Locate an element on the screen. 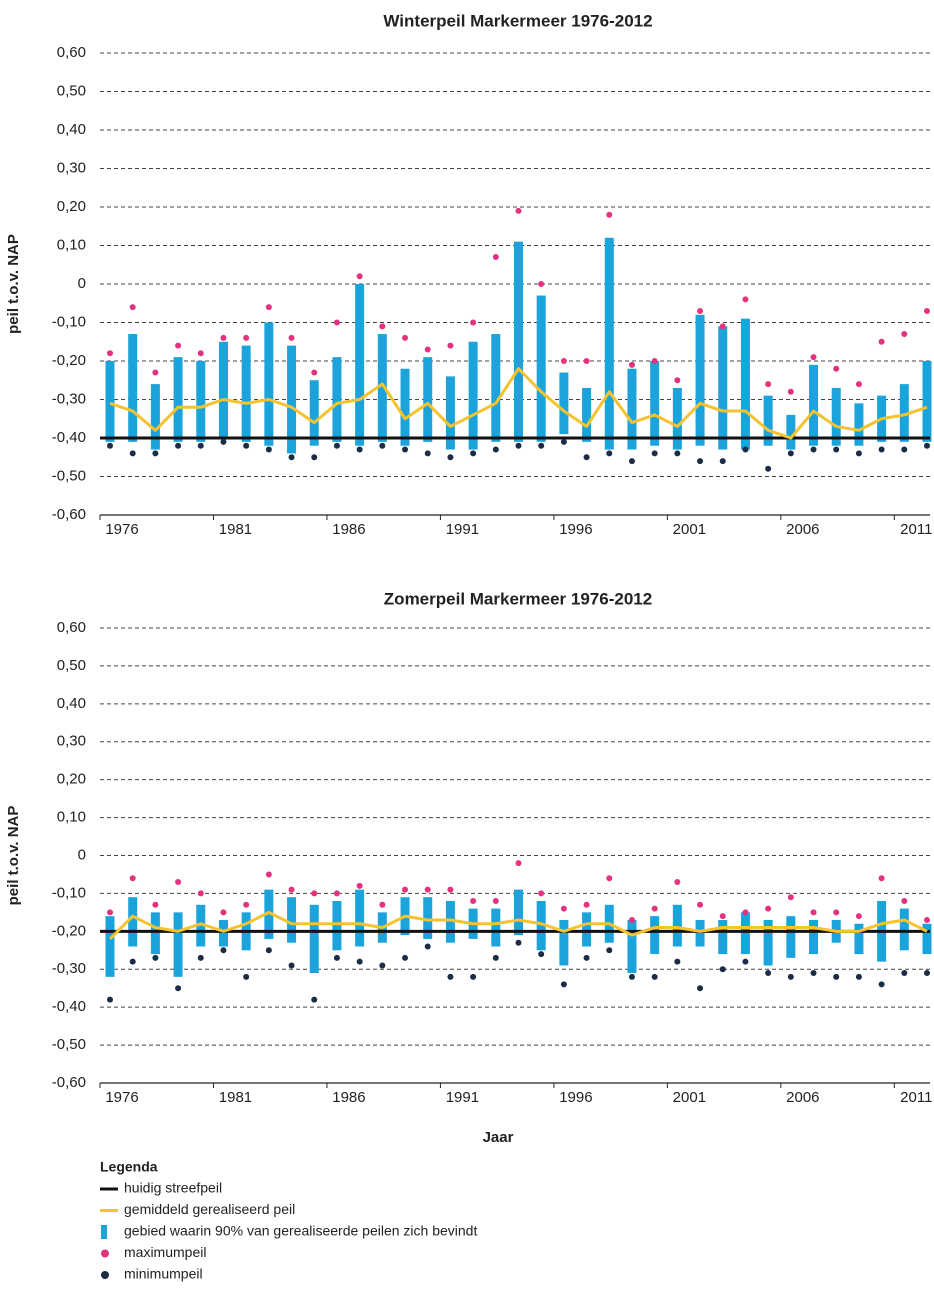 This screenshot has height=1293, width=934. y-tick-label: -0,50 is located at coordinates (69, 1044).